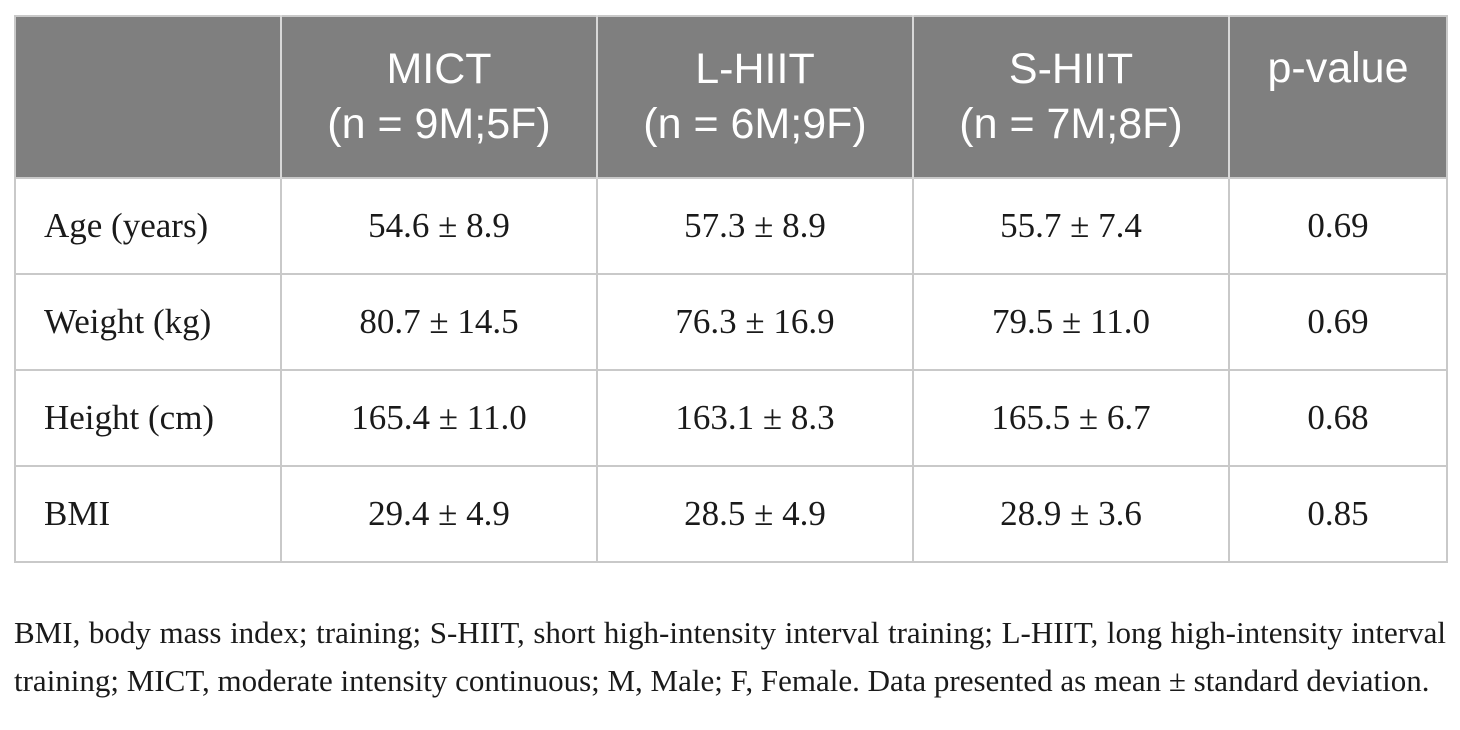  What do you see at coordinates (754, 513) in the screenshot?
I see `cell-lhiit: 28.5 ± 4.9` at bounding box center [754, 513].